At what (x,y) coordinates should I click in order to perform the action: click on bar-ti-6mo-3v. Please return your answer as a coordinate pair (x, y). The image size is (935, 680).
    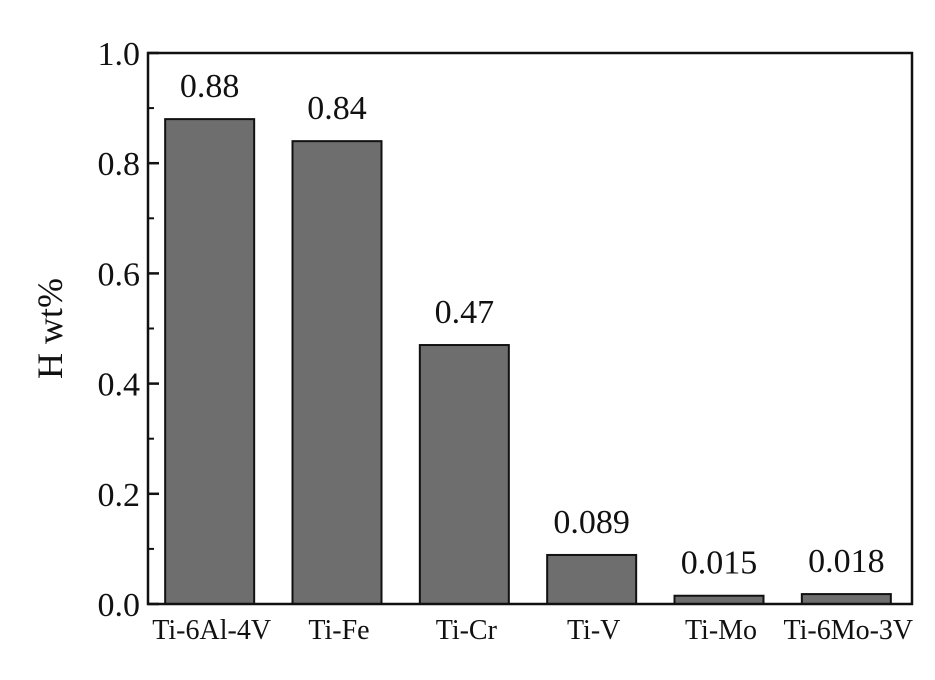
    Looking at the image, I should click on (846, 599).